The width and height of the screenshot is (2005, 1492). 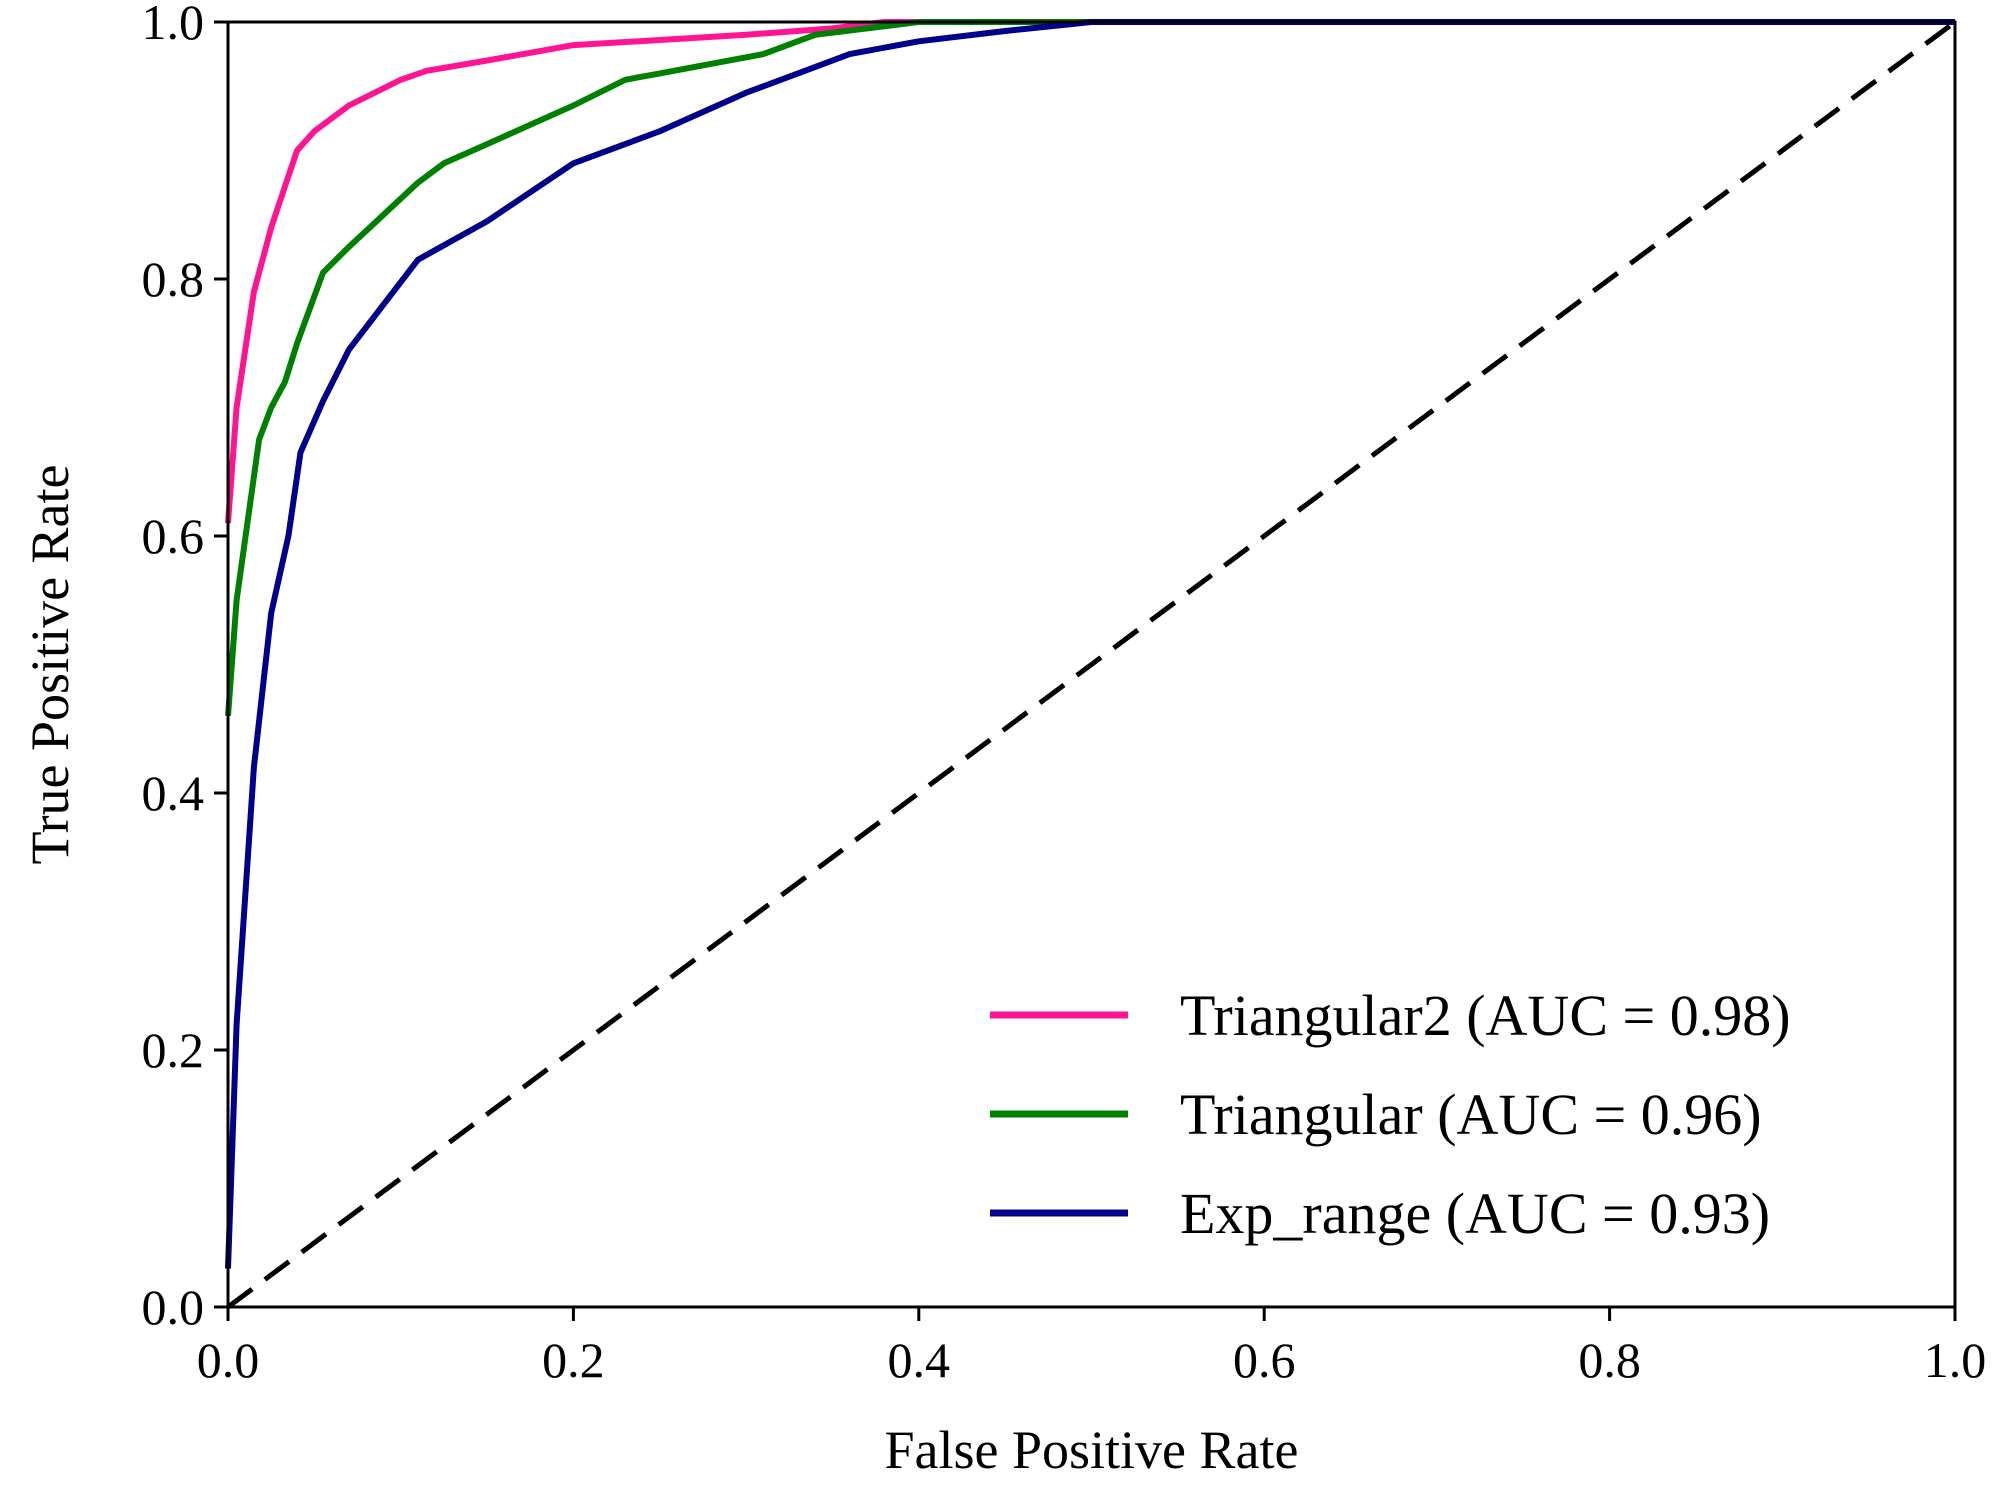 I want to click on x-tick-label: 0.0, so click(x=228, y=1360).